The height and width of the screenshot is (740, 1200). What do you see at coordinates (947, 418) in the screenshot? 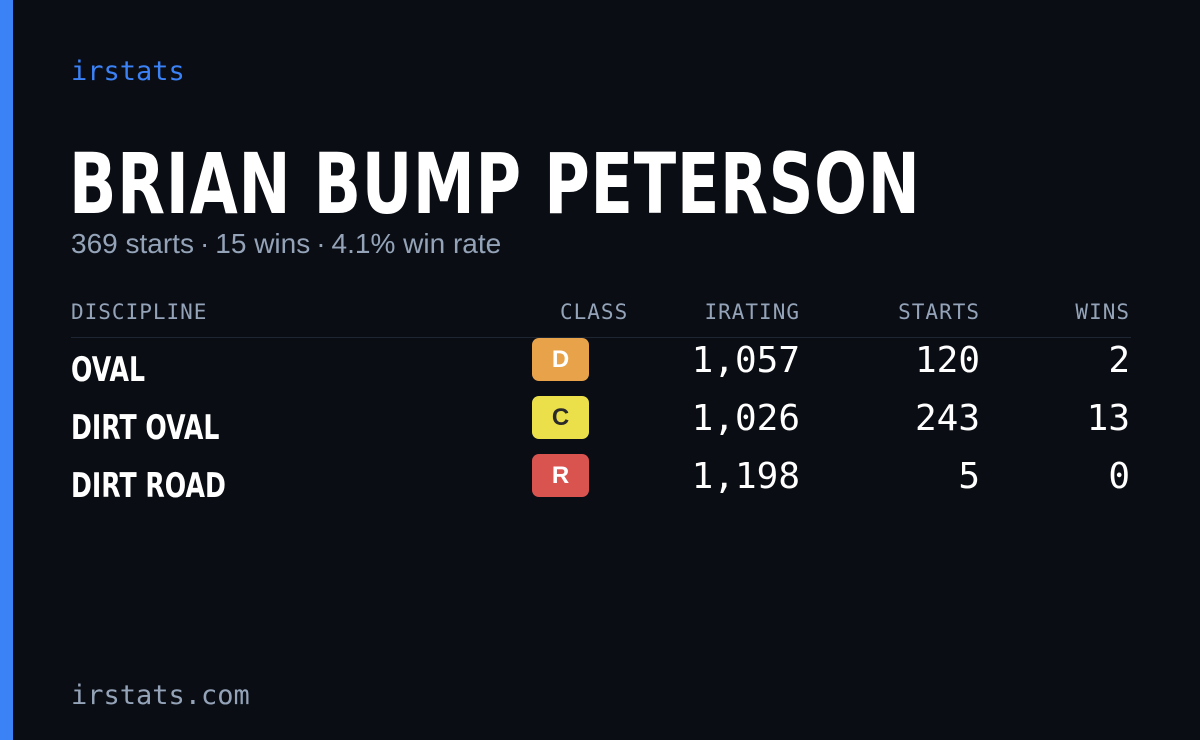
I see `starts-value: 243` at bounding box center [947, 418].